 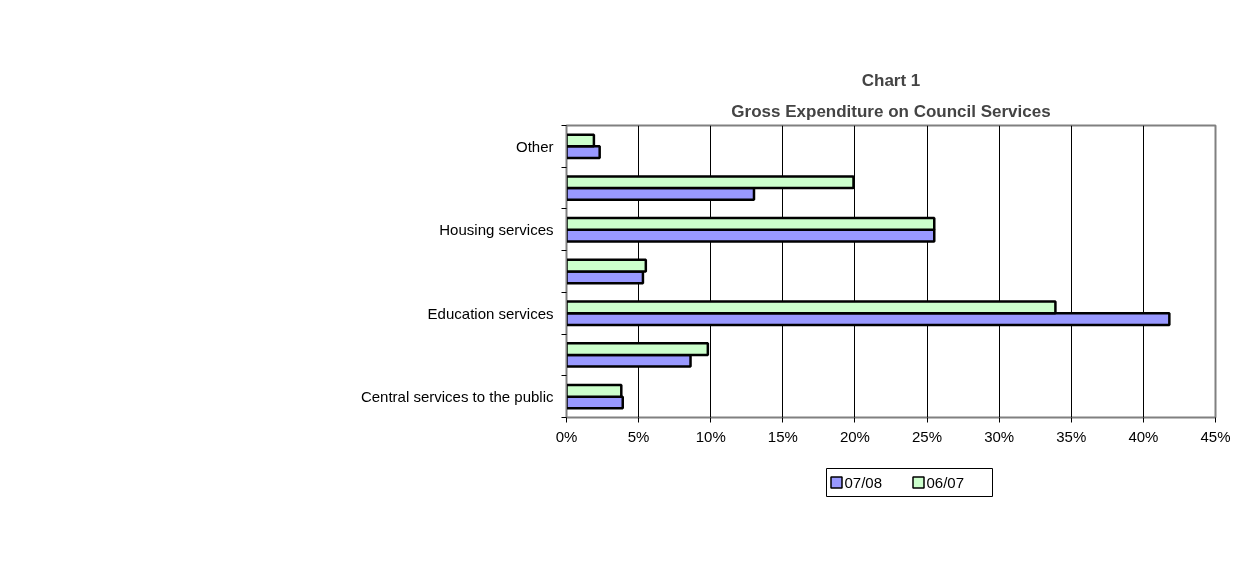 I want to click on y-tick-label: Central services to the public, so click(x=457, y=397).